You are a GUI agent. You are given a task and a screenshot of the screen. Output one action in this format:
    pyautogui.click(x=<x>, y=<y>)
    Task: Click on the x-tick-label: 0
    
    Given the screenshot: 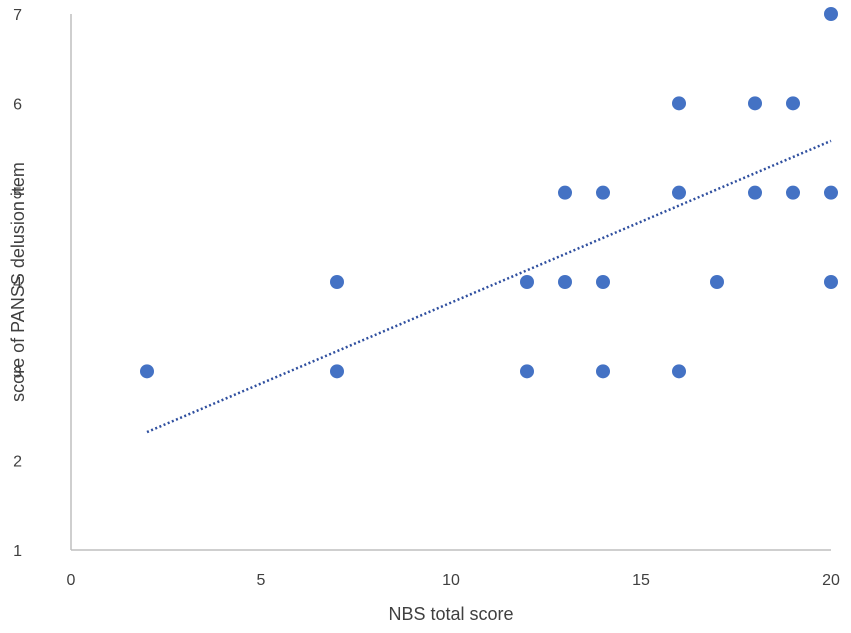 What is the action you would take?
    pyautogui.click(x=71, y=580)
    